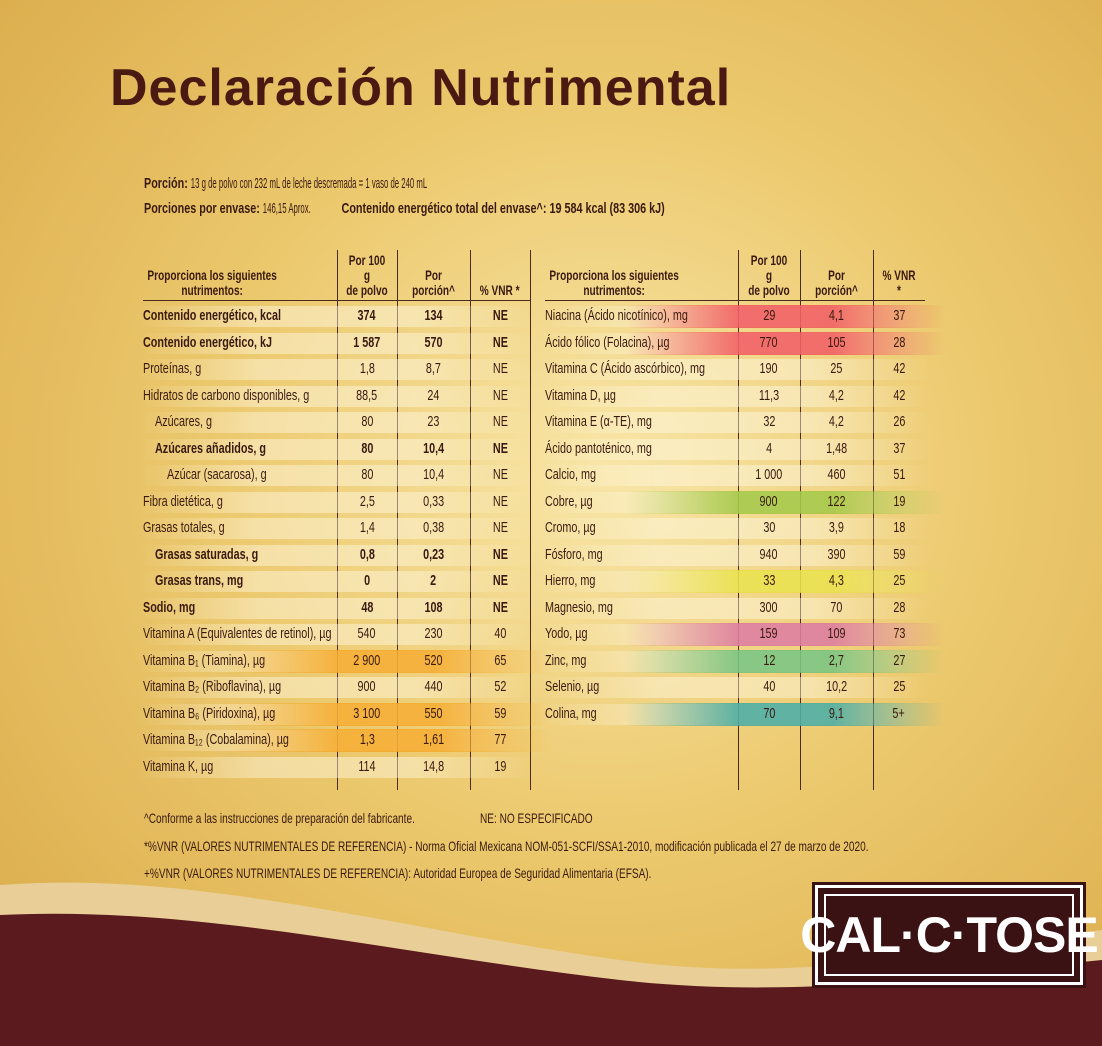  Describe the element at coordinates (433, 634) in the screenshot. I see `cell-value: 230` at that location.